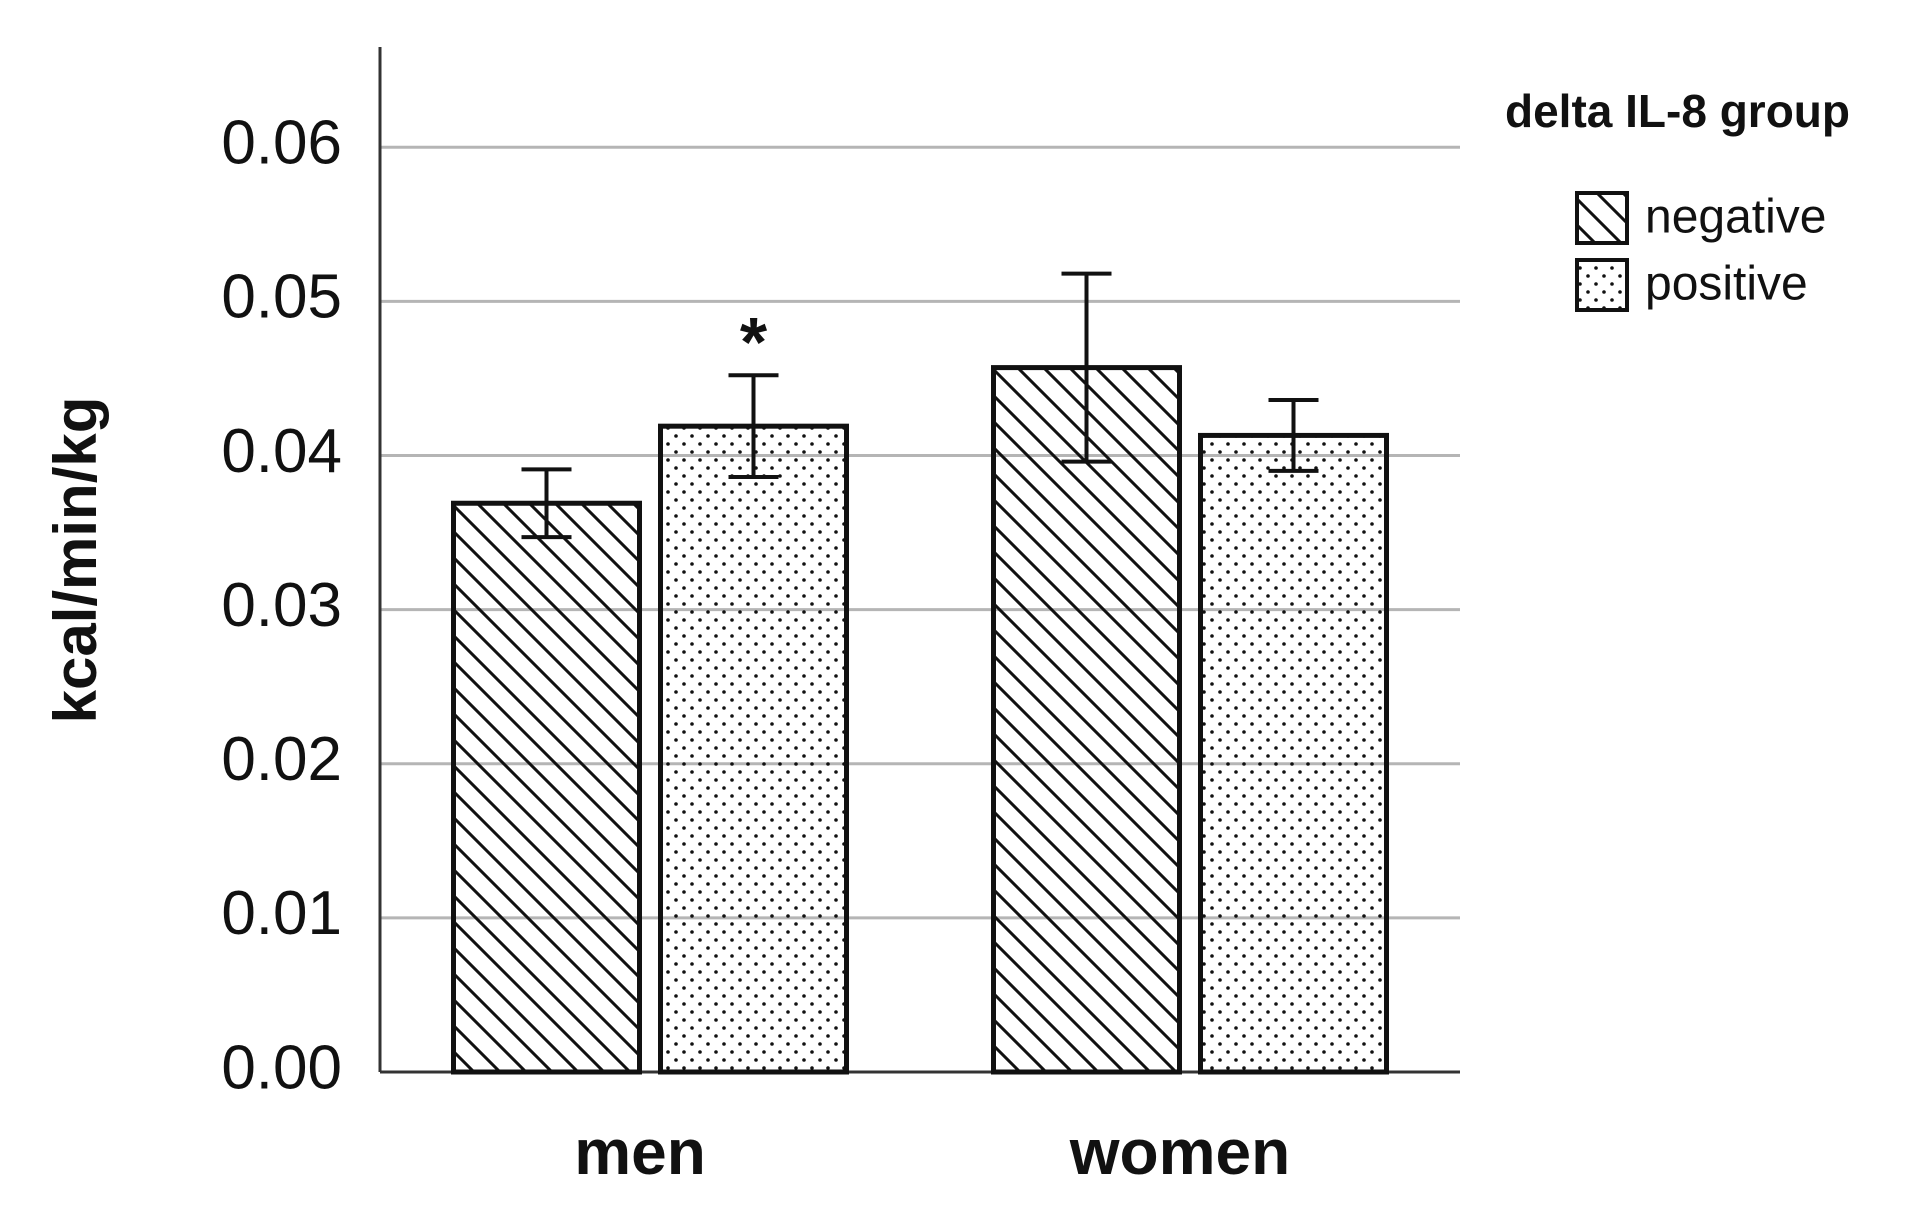 Image resolution: width=1927 pixels, height=1221 pixels. I want to click on legend-label: positive, so click(1726, 284).